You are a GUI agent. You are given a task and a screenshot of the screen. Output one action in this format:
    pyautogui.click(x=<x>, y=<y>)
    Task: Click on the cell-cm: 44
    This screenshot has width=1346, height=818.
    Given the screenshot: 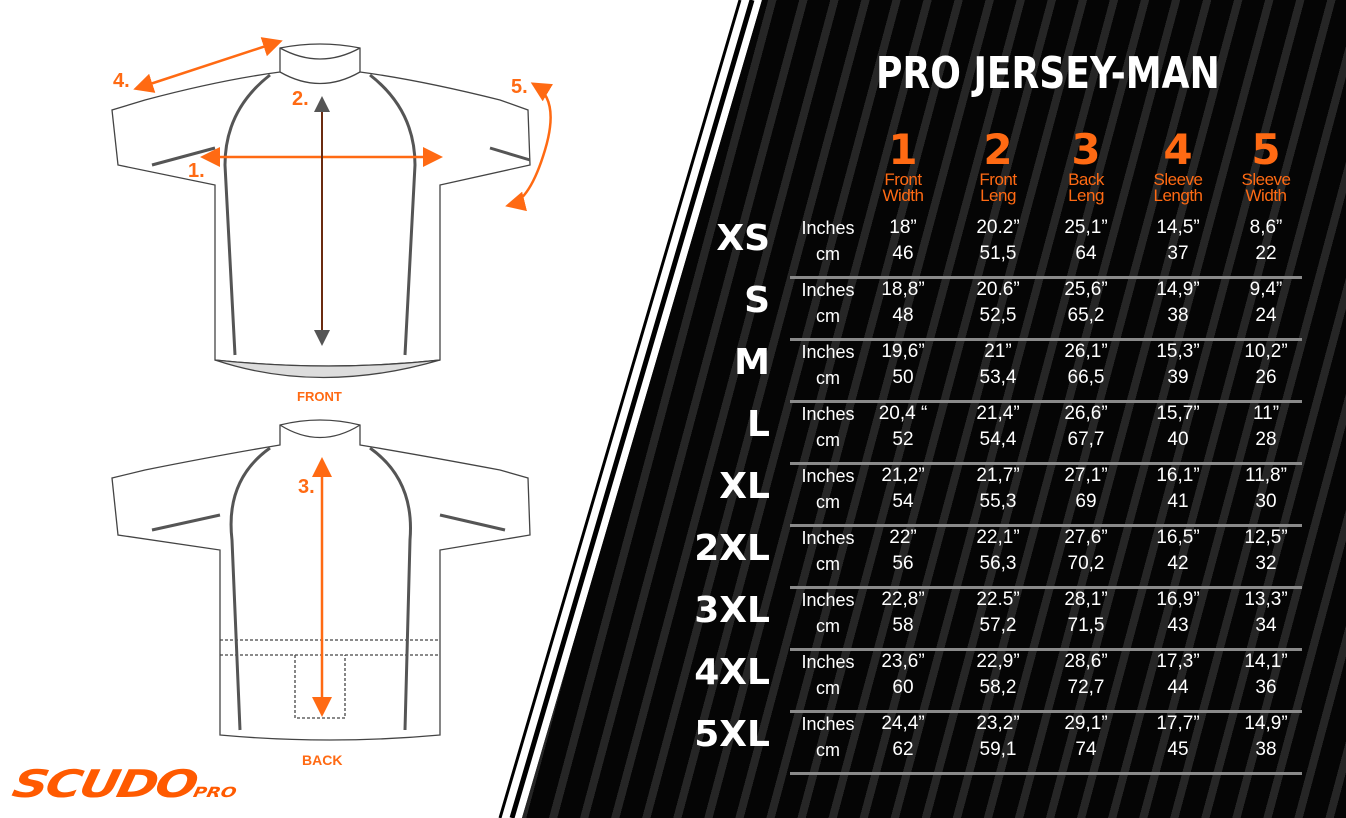 What is the action you would take?
    pyautogui.click(x=1178, y=687)
    